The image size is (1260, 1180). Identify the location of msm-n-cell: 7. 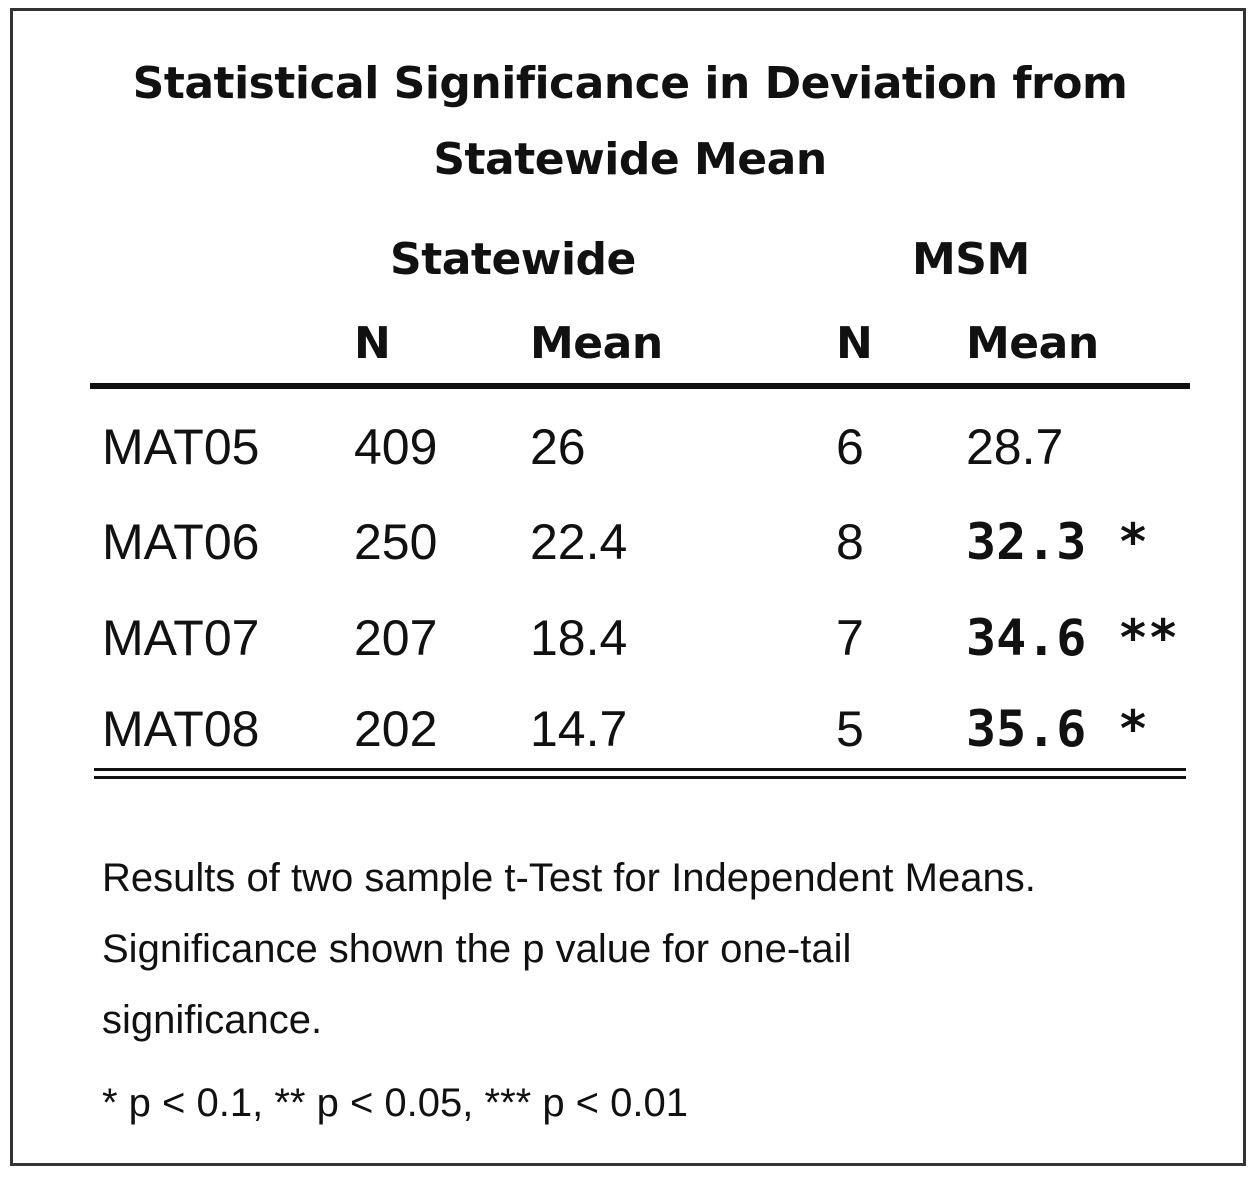
(850, 638).